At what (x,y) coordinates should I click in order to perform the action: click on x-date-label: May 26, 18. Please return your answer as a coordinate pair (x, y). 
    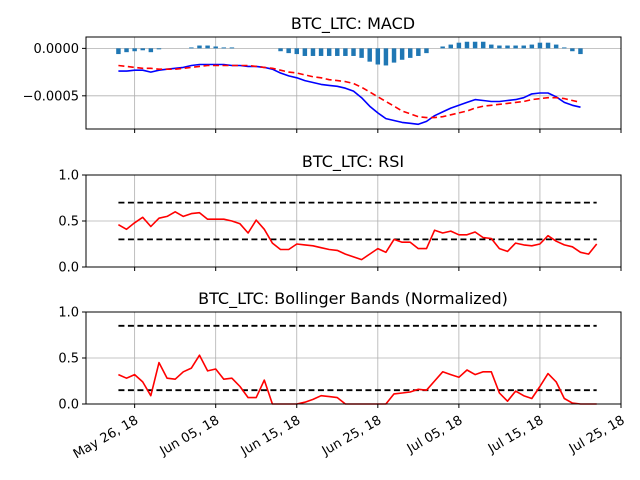
    Looking at the image, I should click on (106, 437).